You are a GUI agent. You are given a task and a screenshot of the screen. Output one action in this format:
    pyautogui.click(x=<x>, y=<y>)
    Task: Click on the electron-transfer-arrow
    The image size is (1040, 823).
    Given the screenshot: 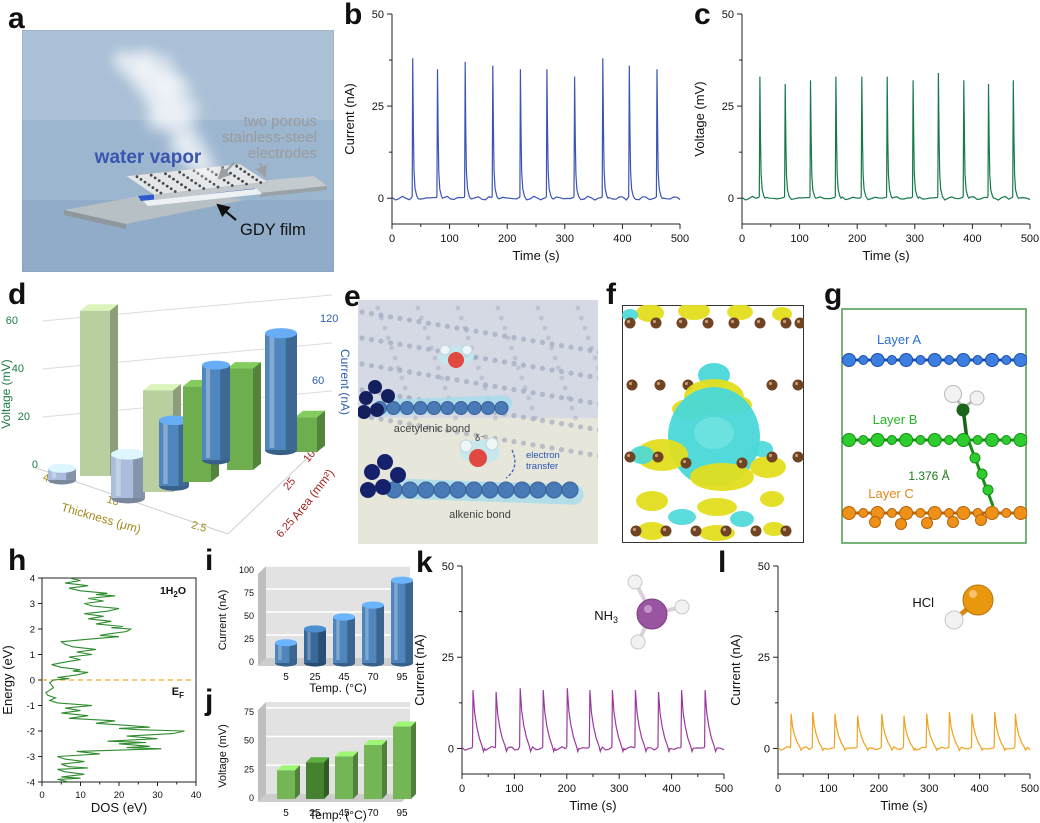 What is the action you would take?
    pyautogui.click(x=510, y=464)
    